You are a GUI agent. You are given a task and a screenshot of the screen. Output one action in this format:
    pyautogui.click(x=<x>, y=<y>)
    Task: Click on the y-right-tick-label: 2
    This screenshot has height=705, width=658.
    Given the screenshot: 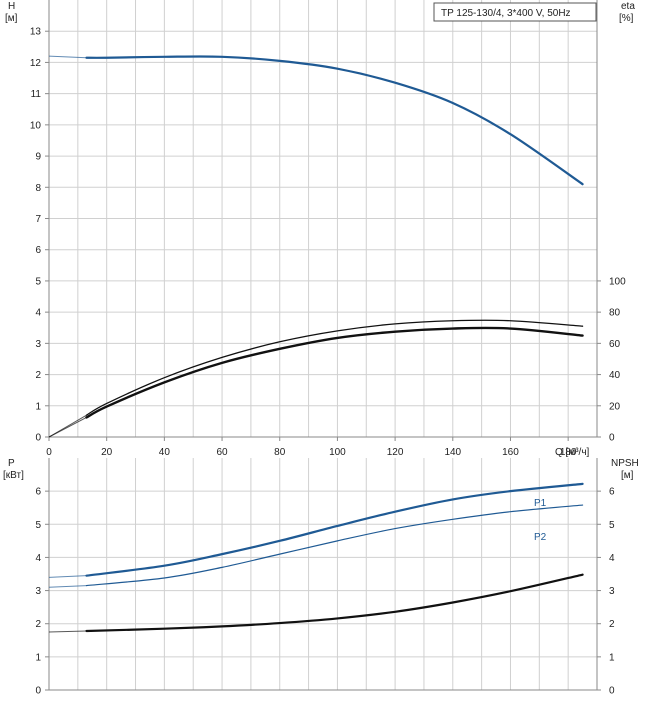 What is the action you would take?
    pyautogui.click(x=612, y=624)
    